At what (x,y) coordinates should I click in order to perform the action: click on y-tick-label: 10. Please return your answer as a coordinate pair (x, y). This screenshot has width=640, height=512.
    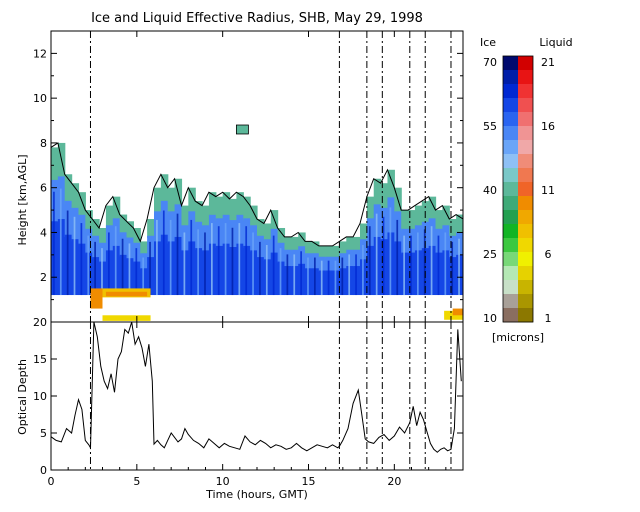
    Looking at the image, I should click on (40, 396).